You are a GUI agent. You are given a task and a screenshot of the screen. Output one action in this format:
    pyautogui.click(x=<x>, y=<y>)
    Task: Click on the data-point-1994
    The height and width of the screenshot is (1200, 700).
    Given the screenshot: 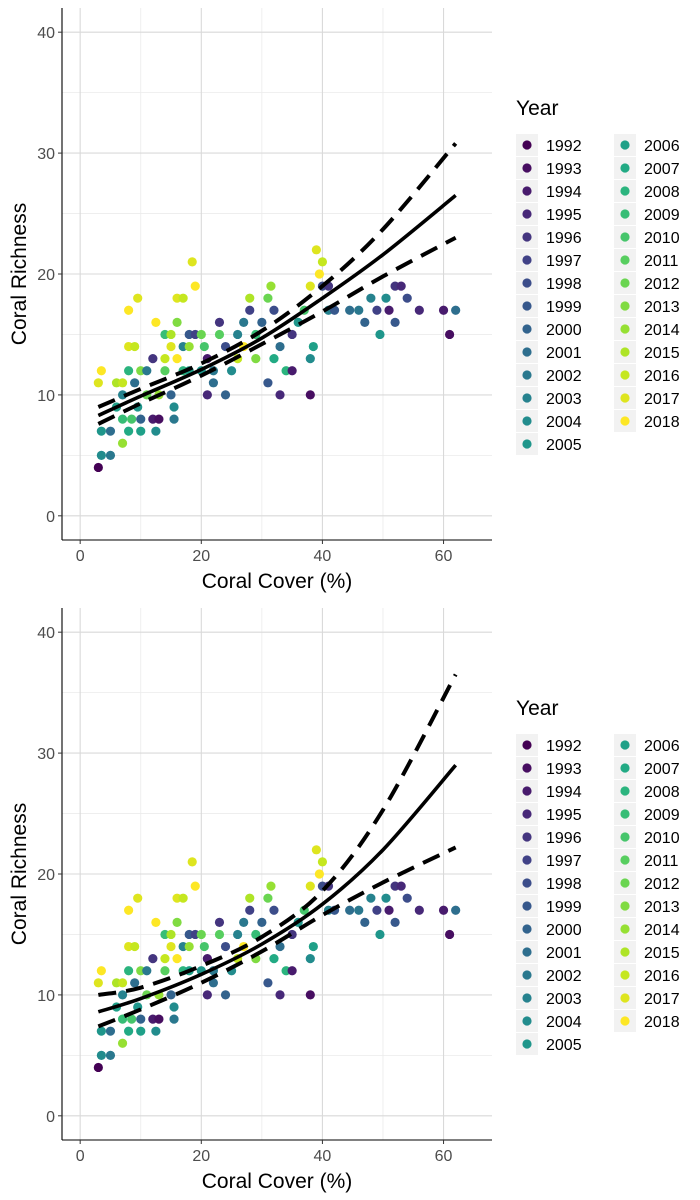 What is the action you would take?
    pyautogui.click(x=443, y=310)
    